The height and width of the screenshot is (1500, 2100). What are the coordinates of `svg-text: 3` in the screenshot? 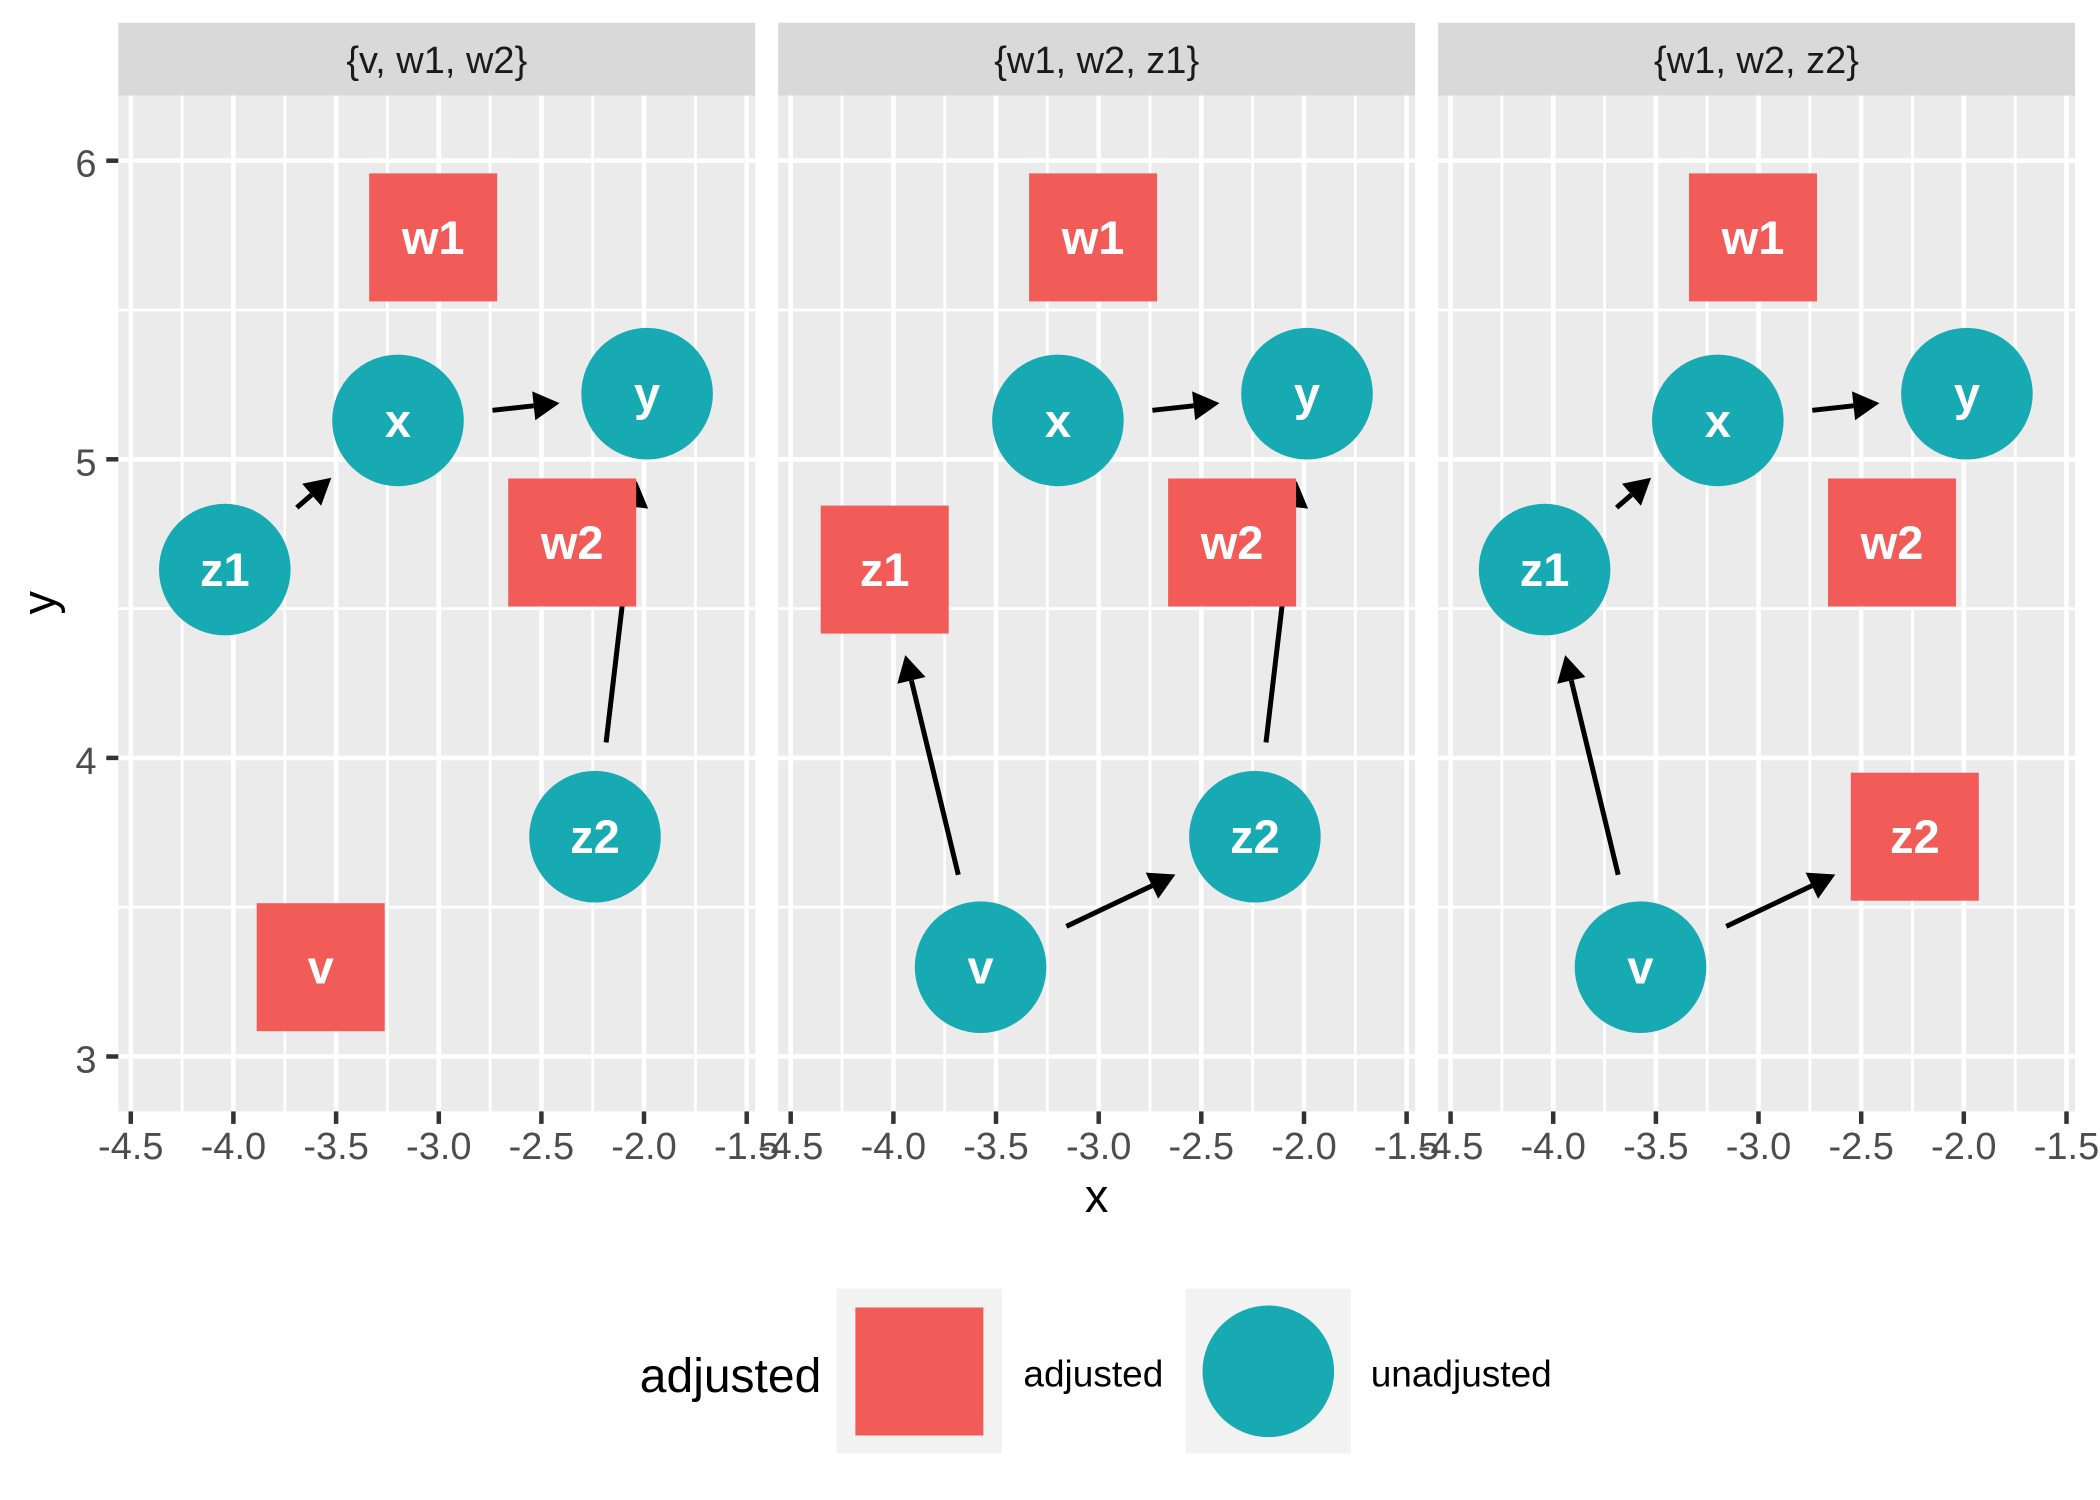 It's located at (85, 1061).